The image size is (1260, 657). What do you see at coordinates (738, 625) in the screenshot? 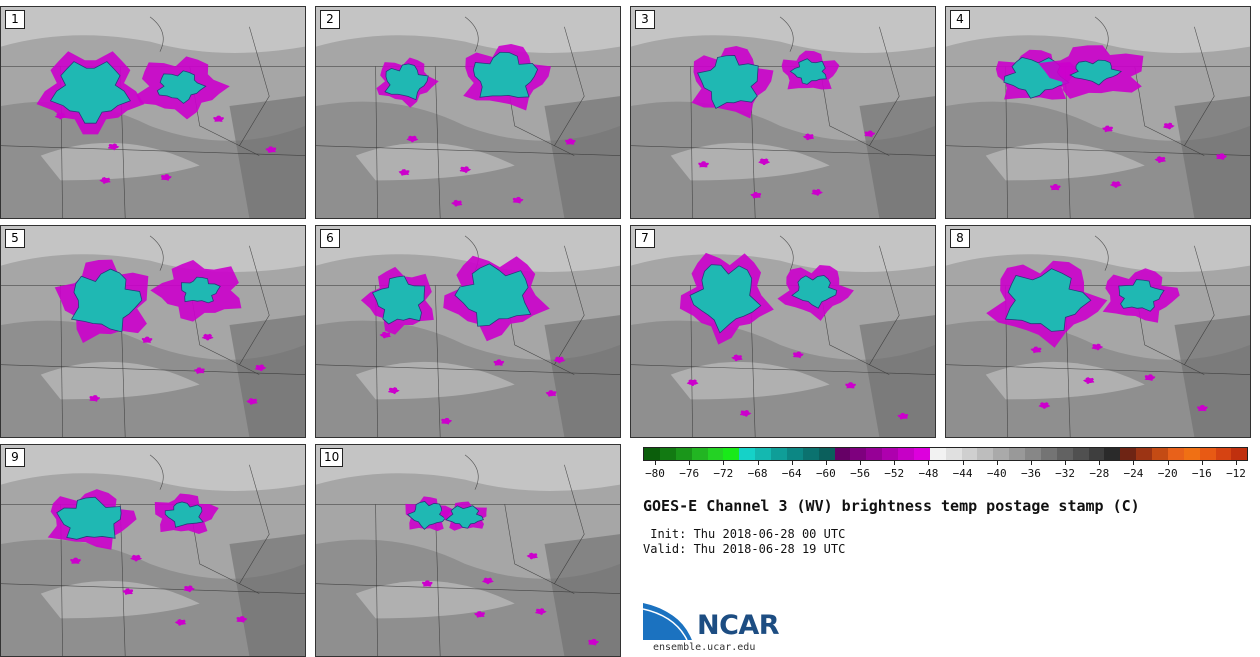
I see `ncar-logo-text: NCAR` at bounding box center [738, 625].